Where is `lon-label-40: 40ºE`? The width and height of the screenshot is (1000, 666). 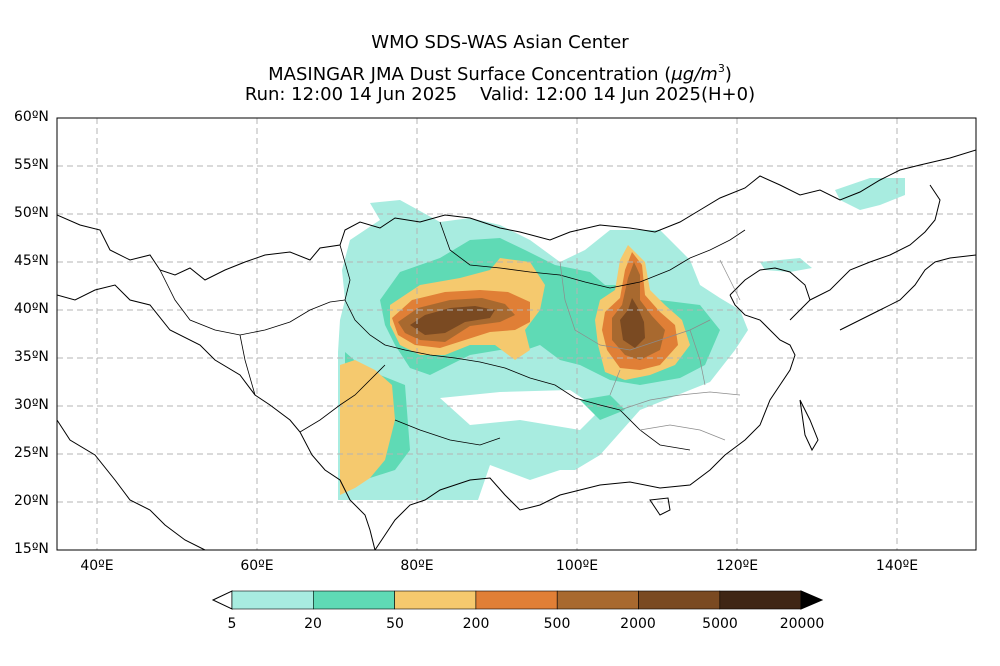 lon-label-40: 40ºE is located at coordinates (97, 566).